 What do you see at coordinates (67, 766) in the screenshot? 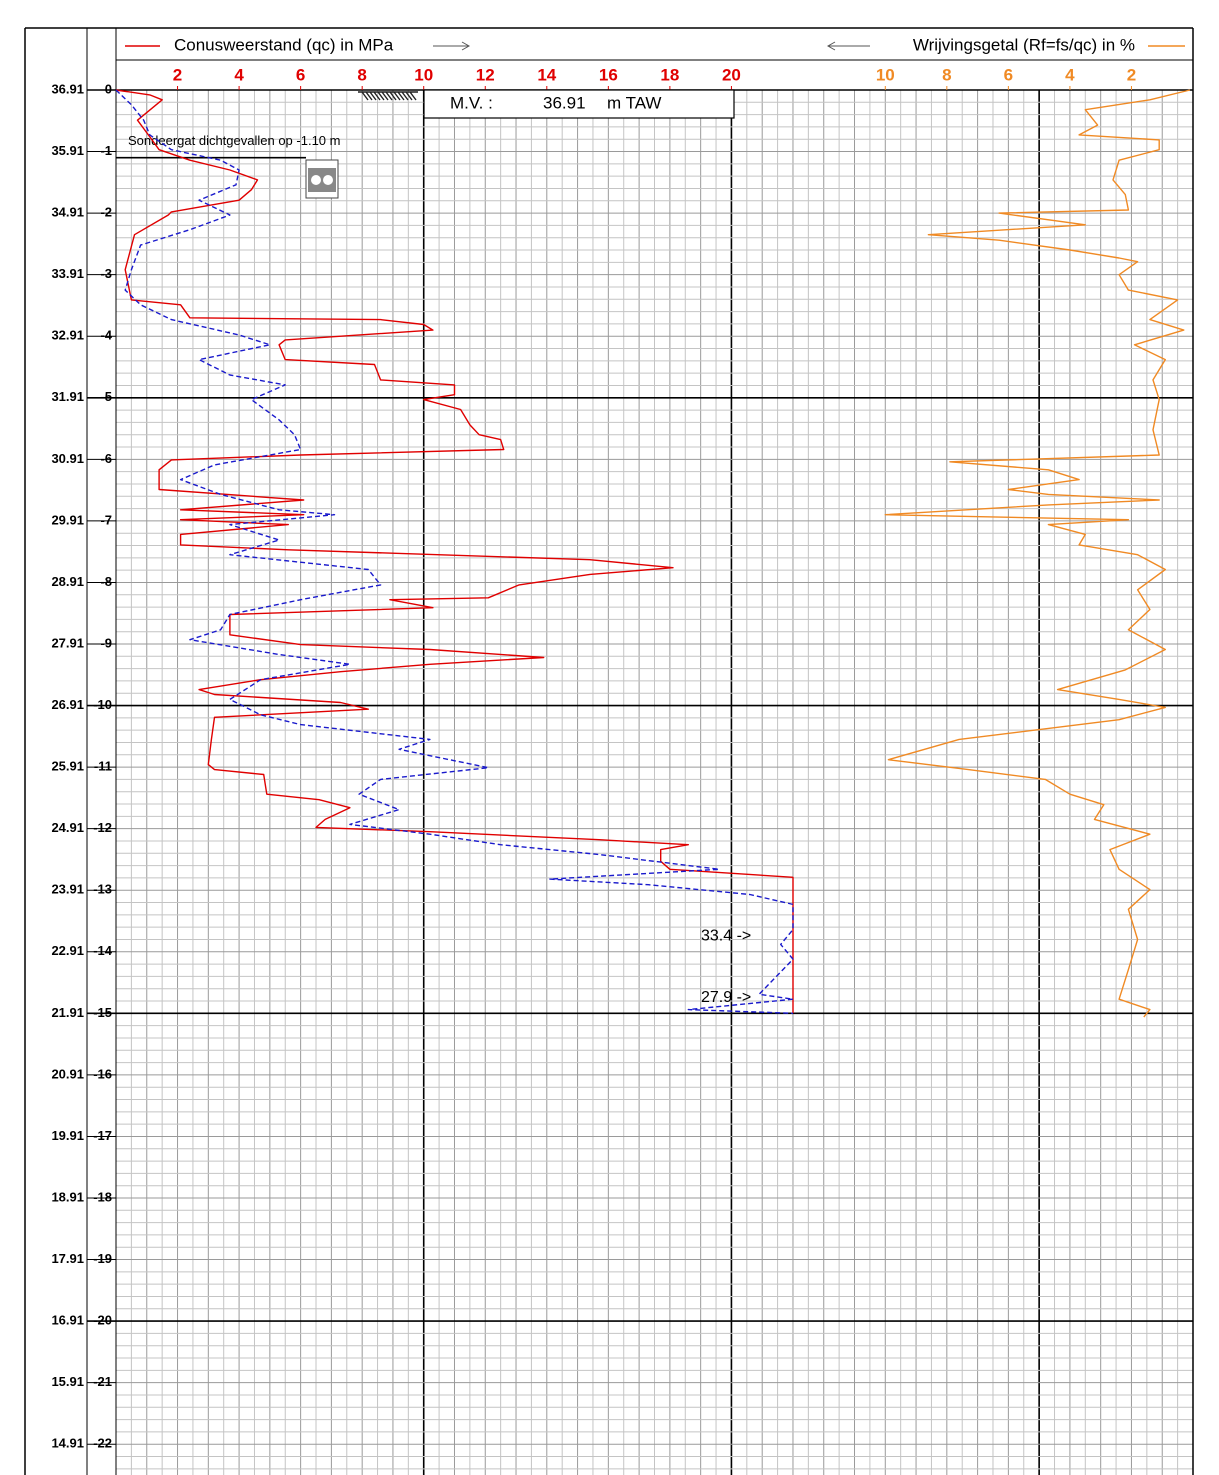
I see `taw-tick-label: 25.91` at bounding box center [67, 766].